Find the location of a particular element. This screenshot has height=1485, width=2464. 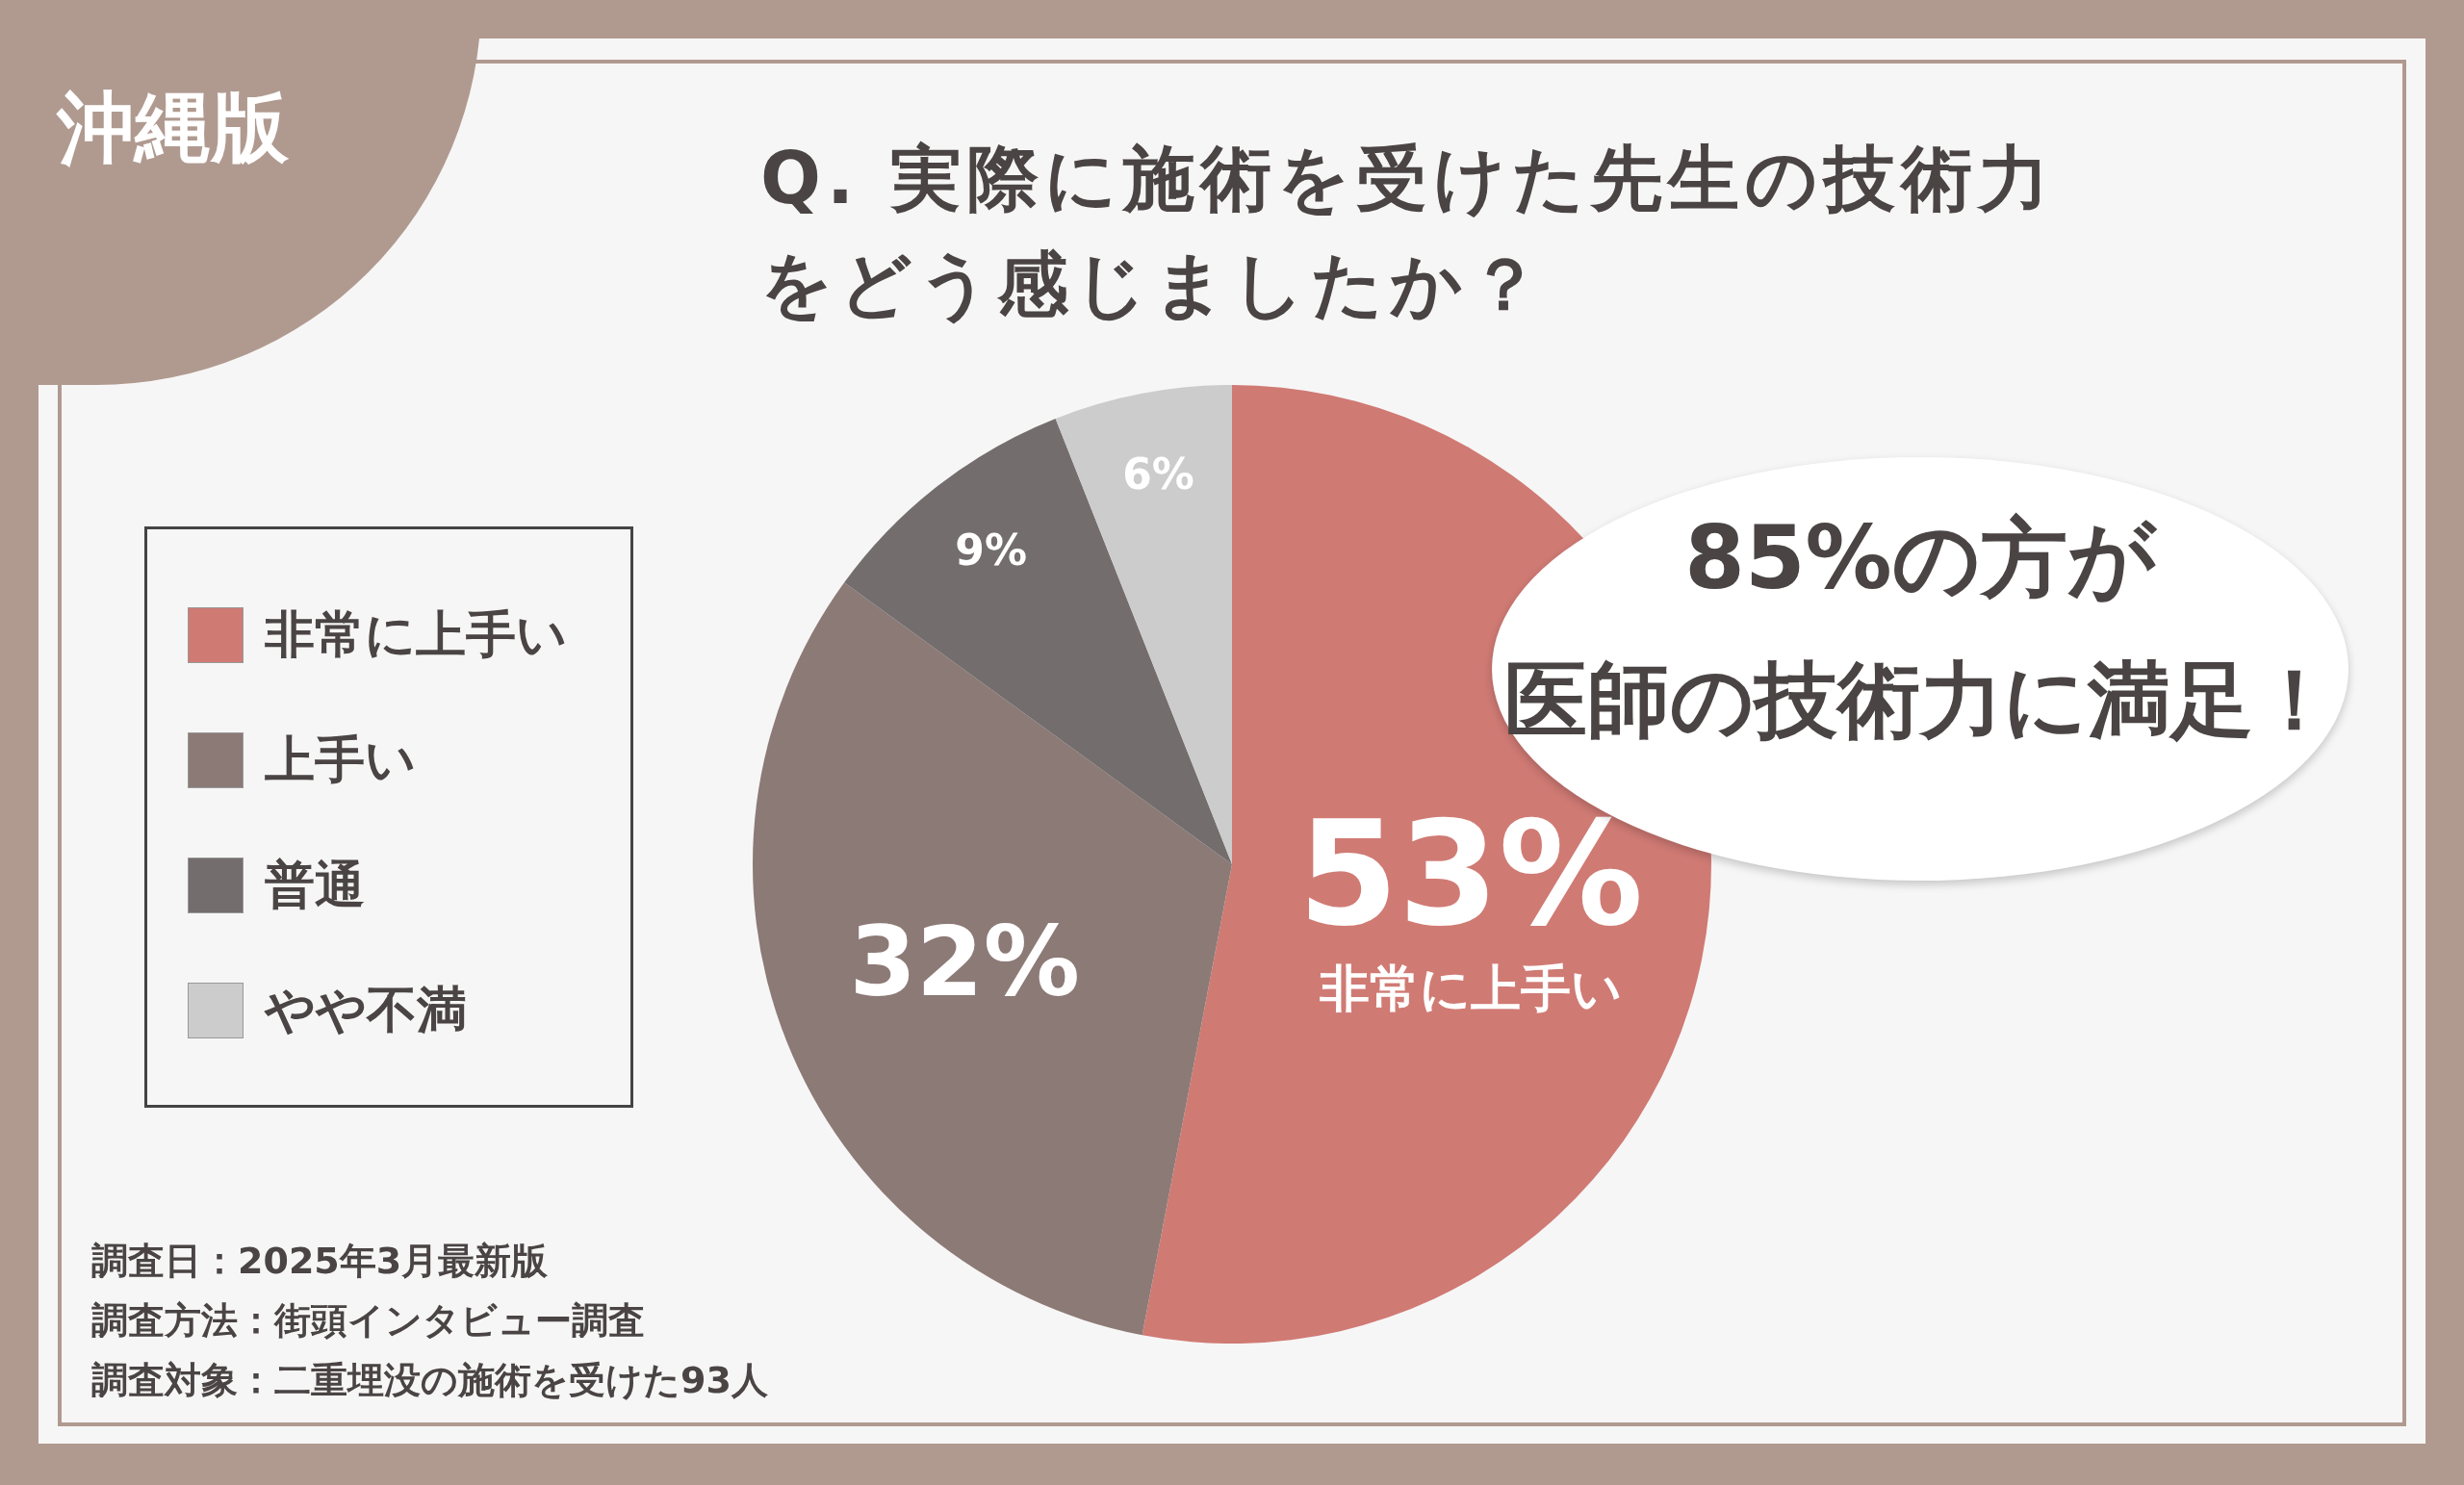

data-label: 32% is located at coordinates (964, 961).